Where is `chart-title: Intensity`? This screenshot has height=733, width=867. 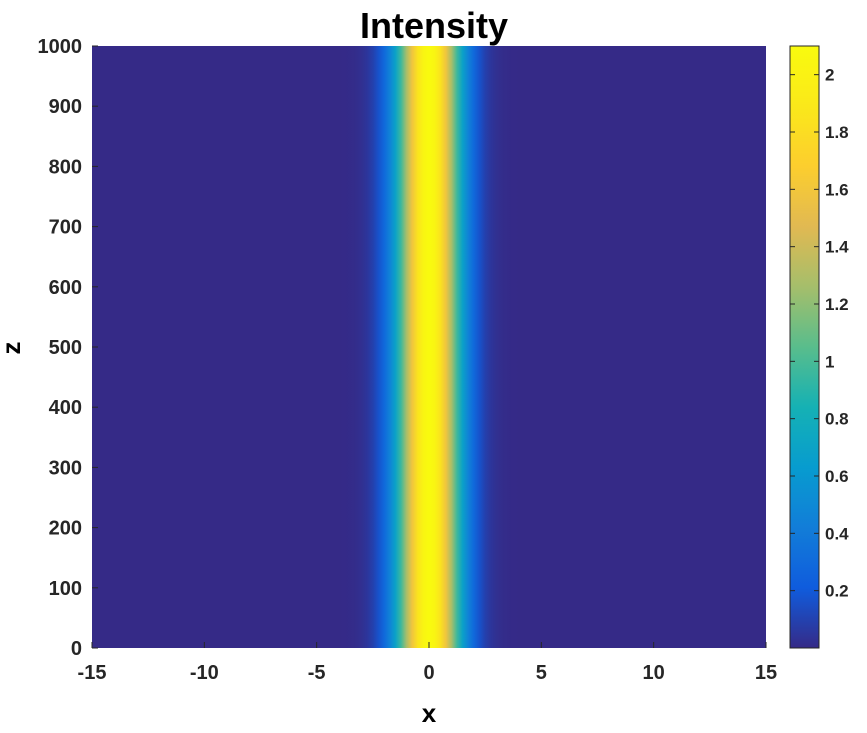 chart-title: Intensity is located at coordinates (434, 25).